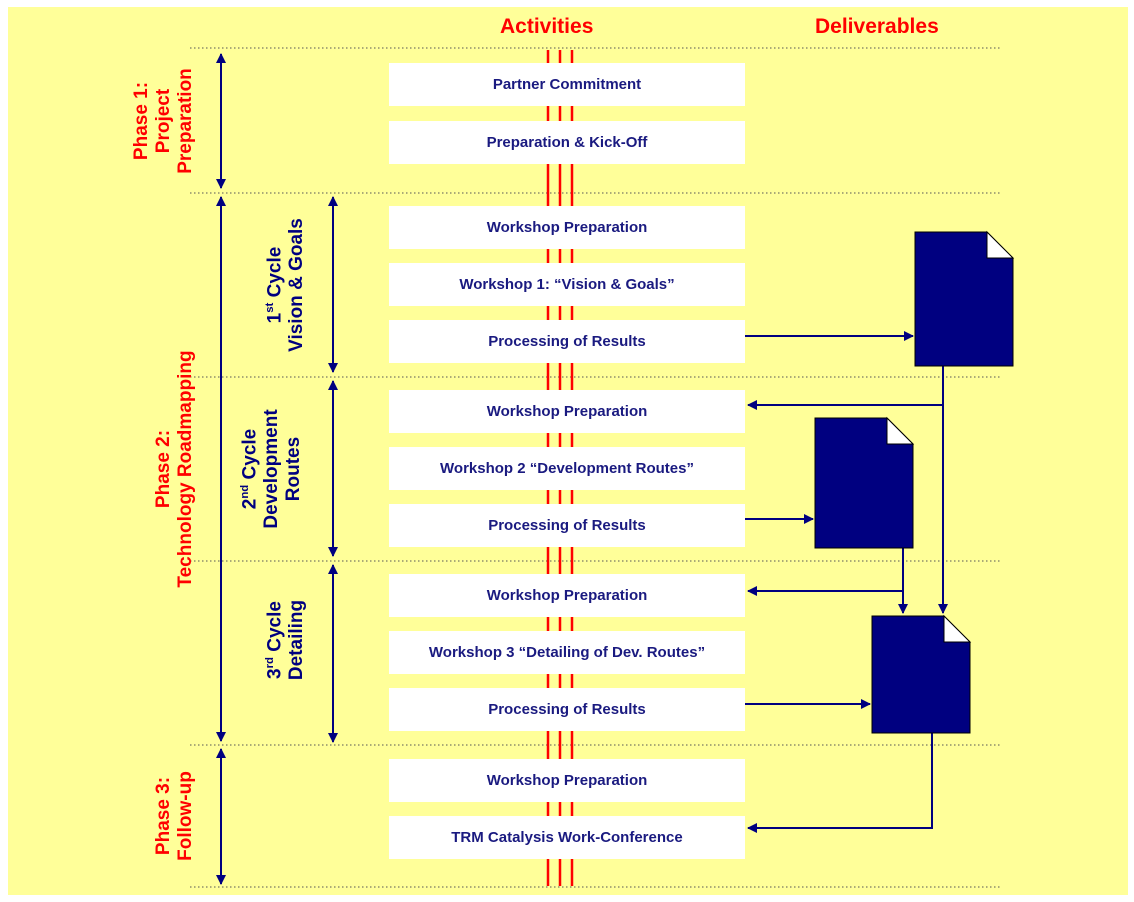  I want to click on deliverables-header: Deliverables, so click(877, 26).